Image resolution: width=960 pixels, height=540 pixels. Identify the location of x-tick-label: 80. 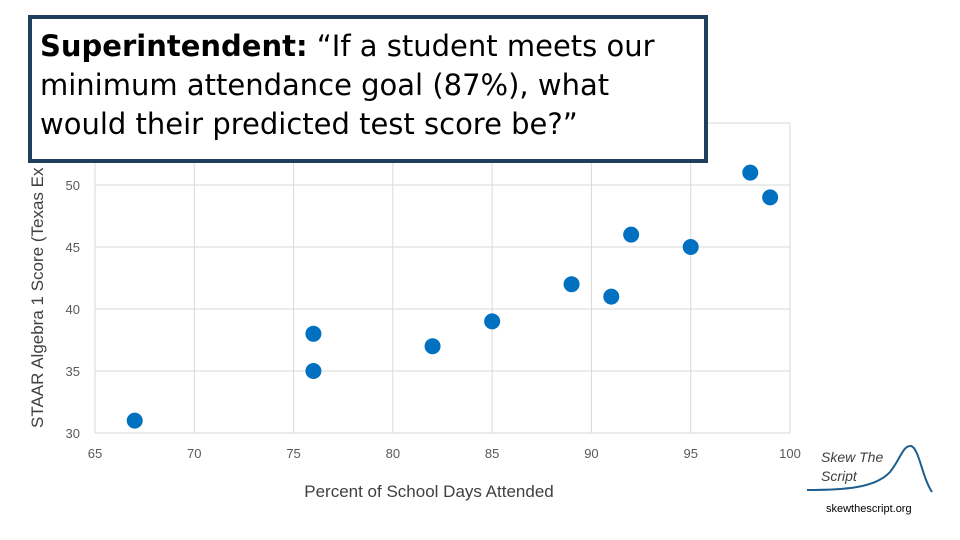
(393, 453).